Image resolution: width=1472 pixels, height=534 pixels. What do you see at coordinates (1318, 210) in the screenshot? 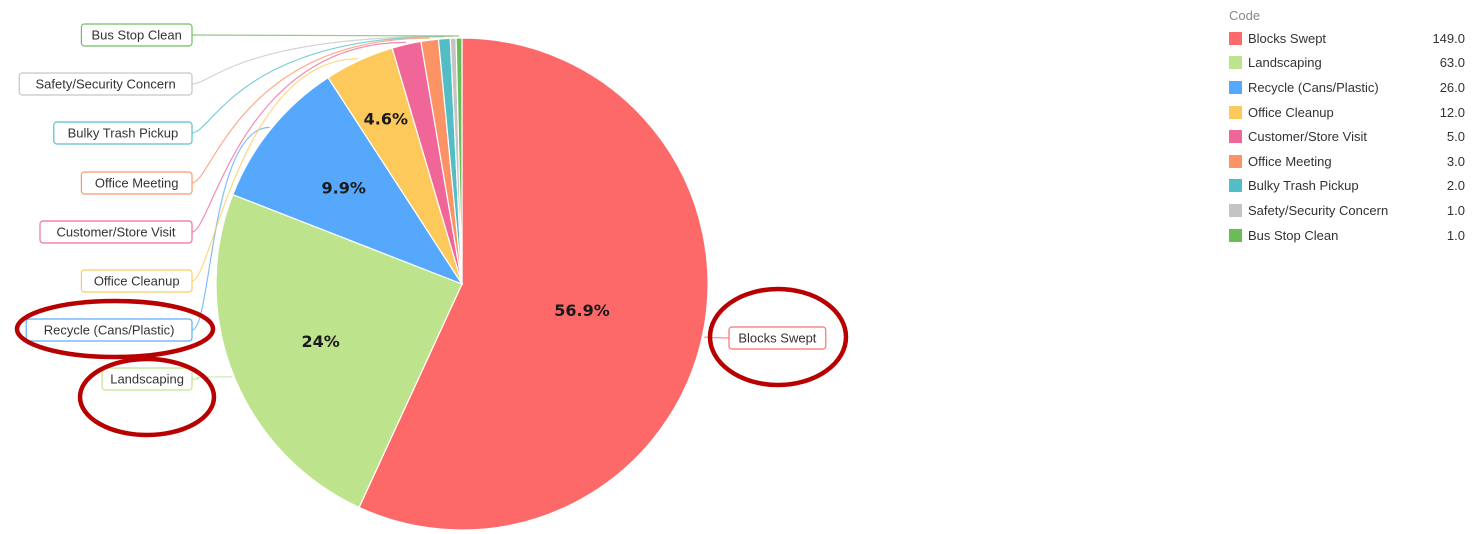
I see `legend-label: Safety/Security Concern` at bounding box center [1318, 210].